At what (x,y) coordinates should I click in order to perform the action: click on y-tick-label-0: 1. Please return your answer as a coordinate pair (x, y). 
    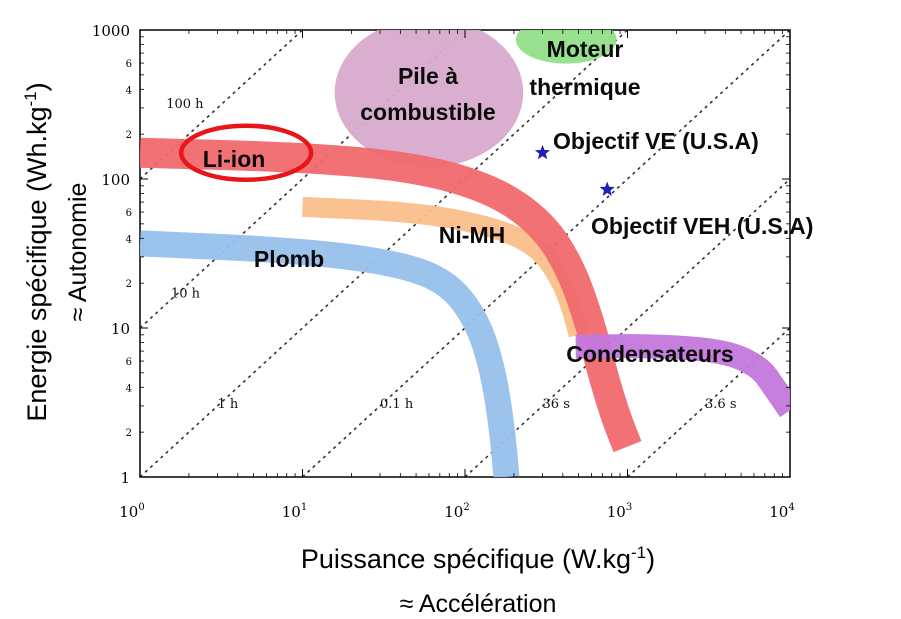
    Looking at the image, I should click on (125, 478).